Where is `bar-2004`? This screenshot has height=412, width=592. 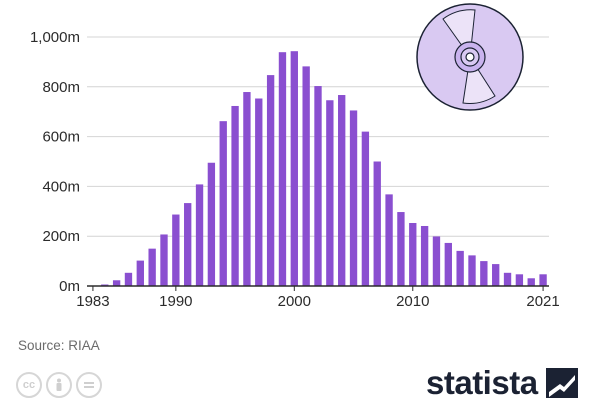
bar-2004 is located at coordinates (342, 190).